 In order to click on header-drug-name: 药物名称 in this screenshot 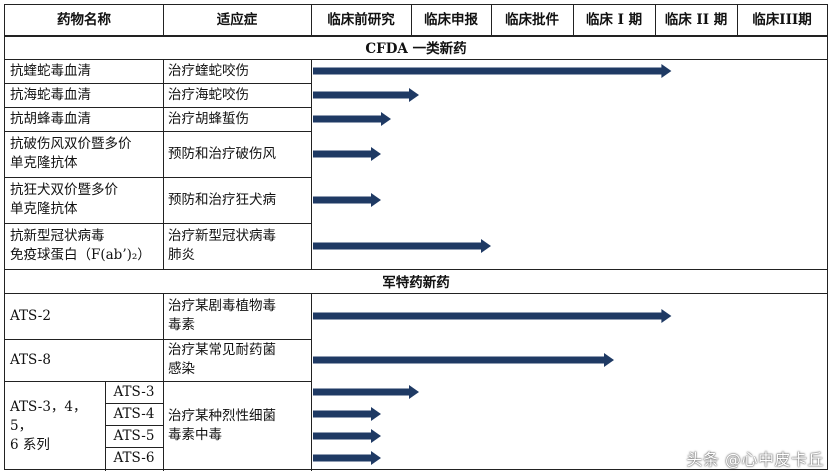, I will do `click(84, 19)`.